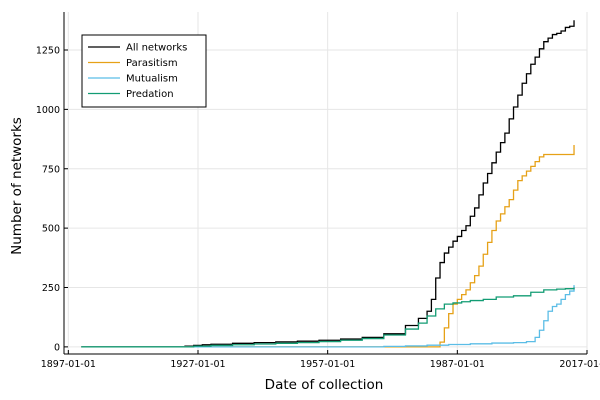 The image size is (600, 400). I want to click on y-tick-label: 1250, so click(48, 51).